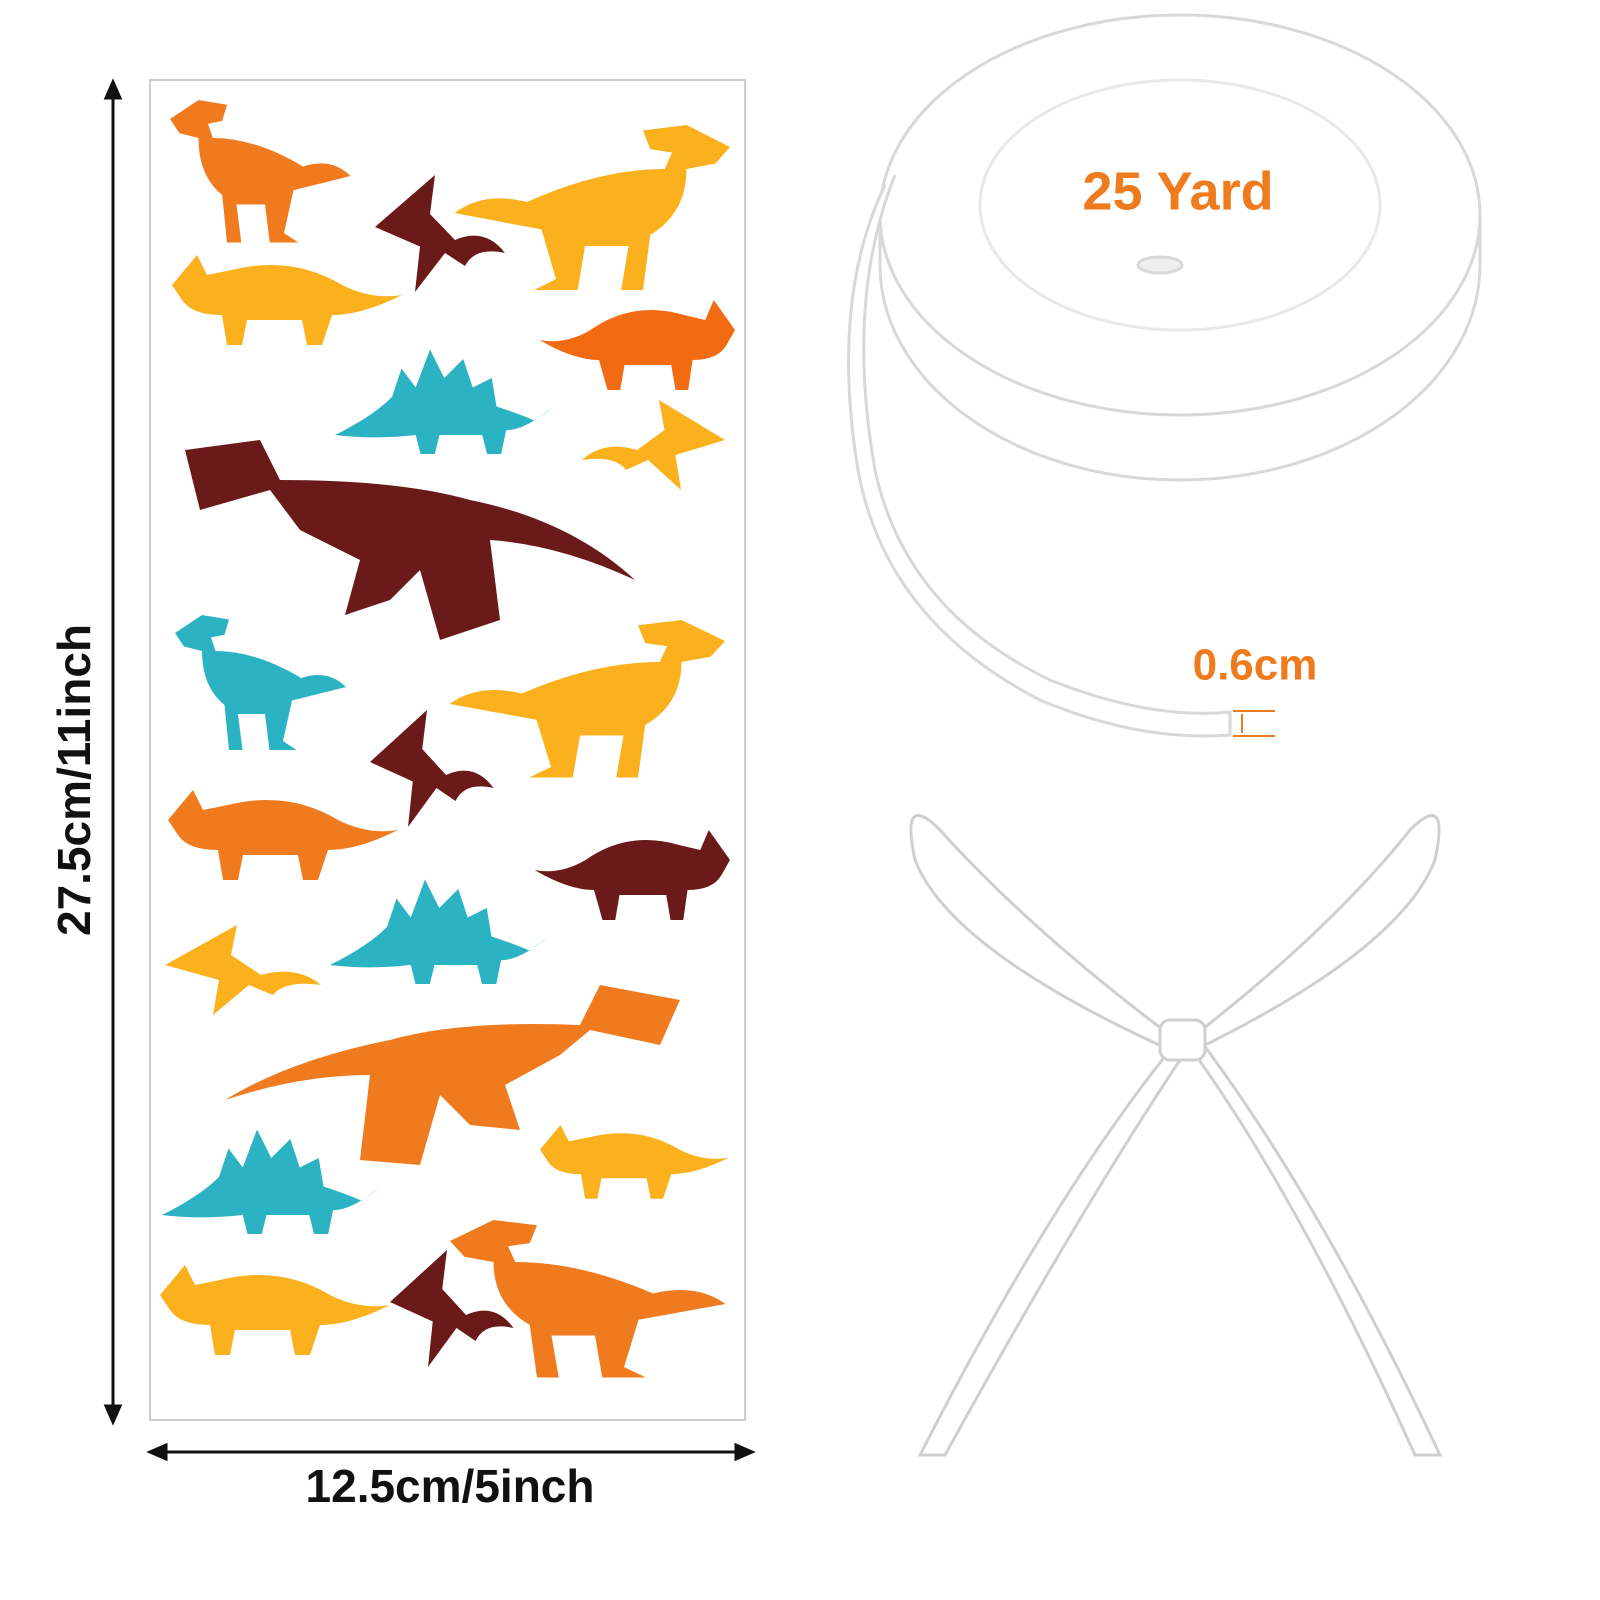  I want to click on ribbon-bow, so click(1176, 1135).